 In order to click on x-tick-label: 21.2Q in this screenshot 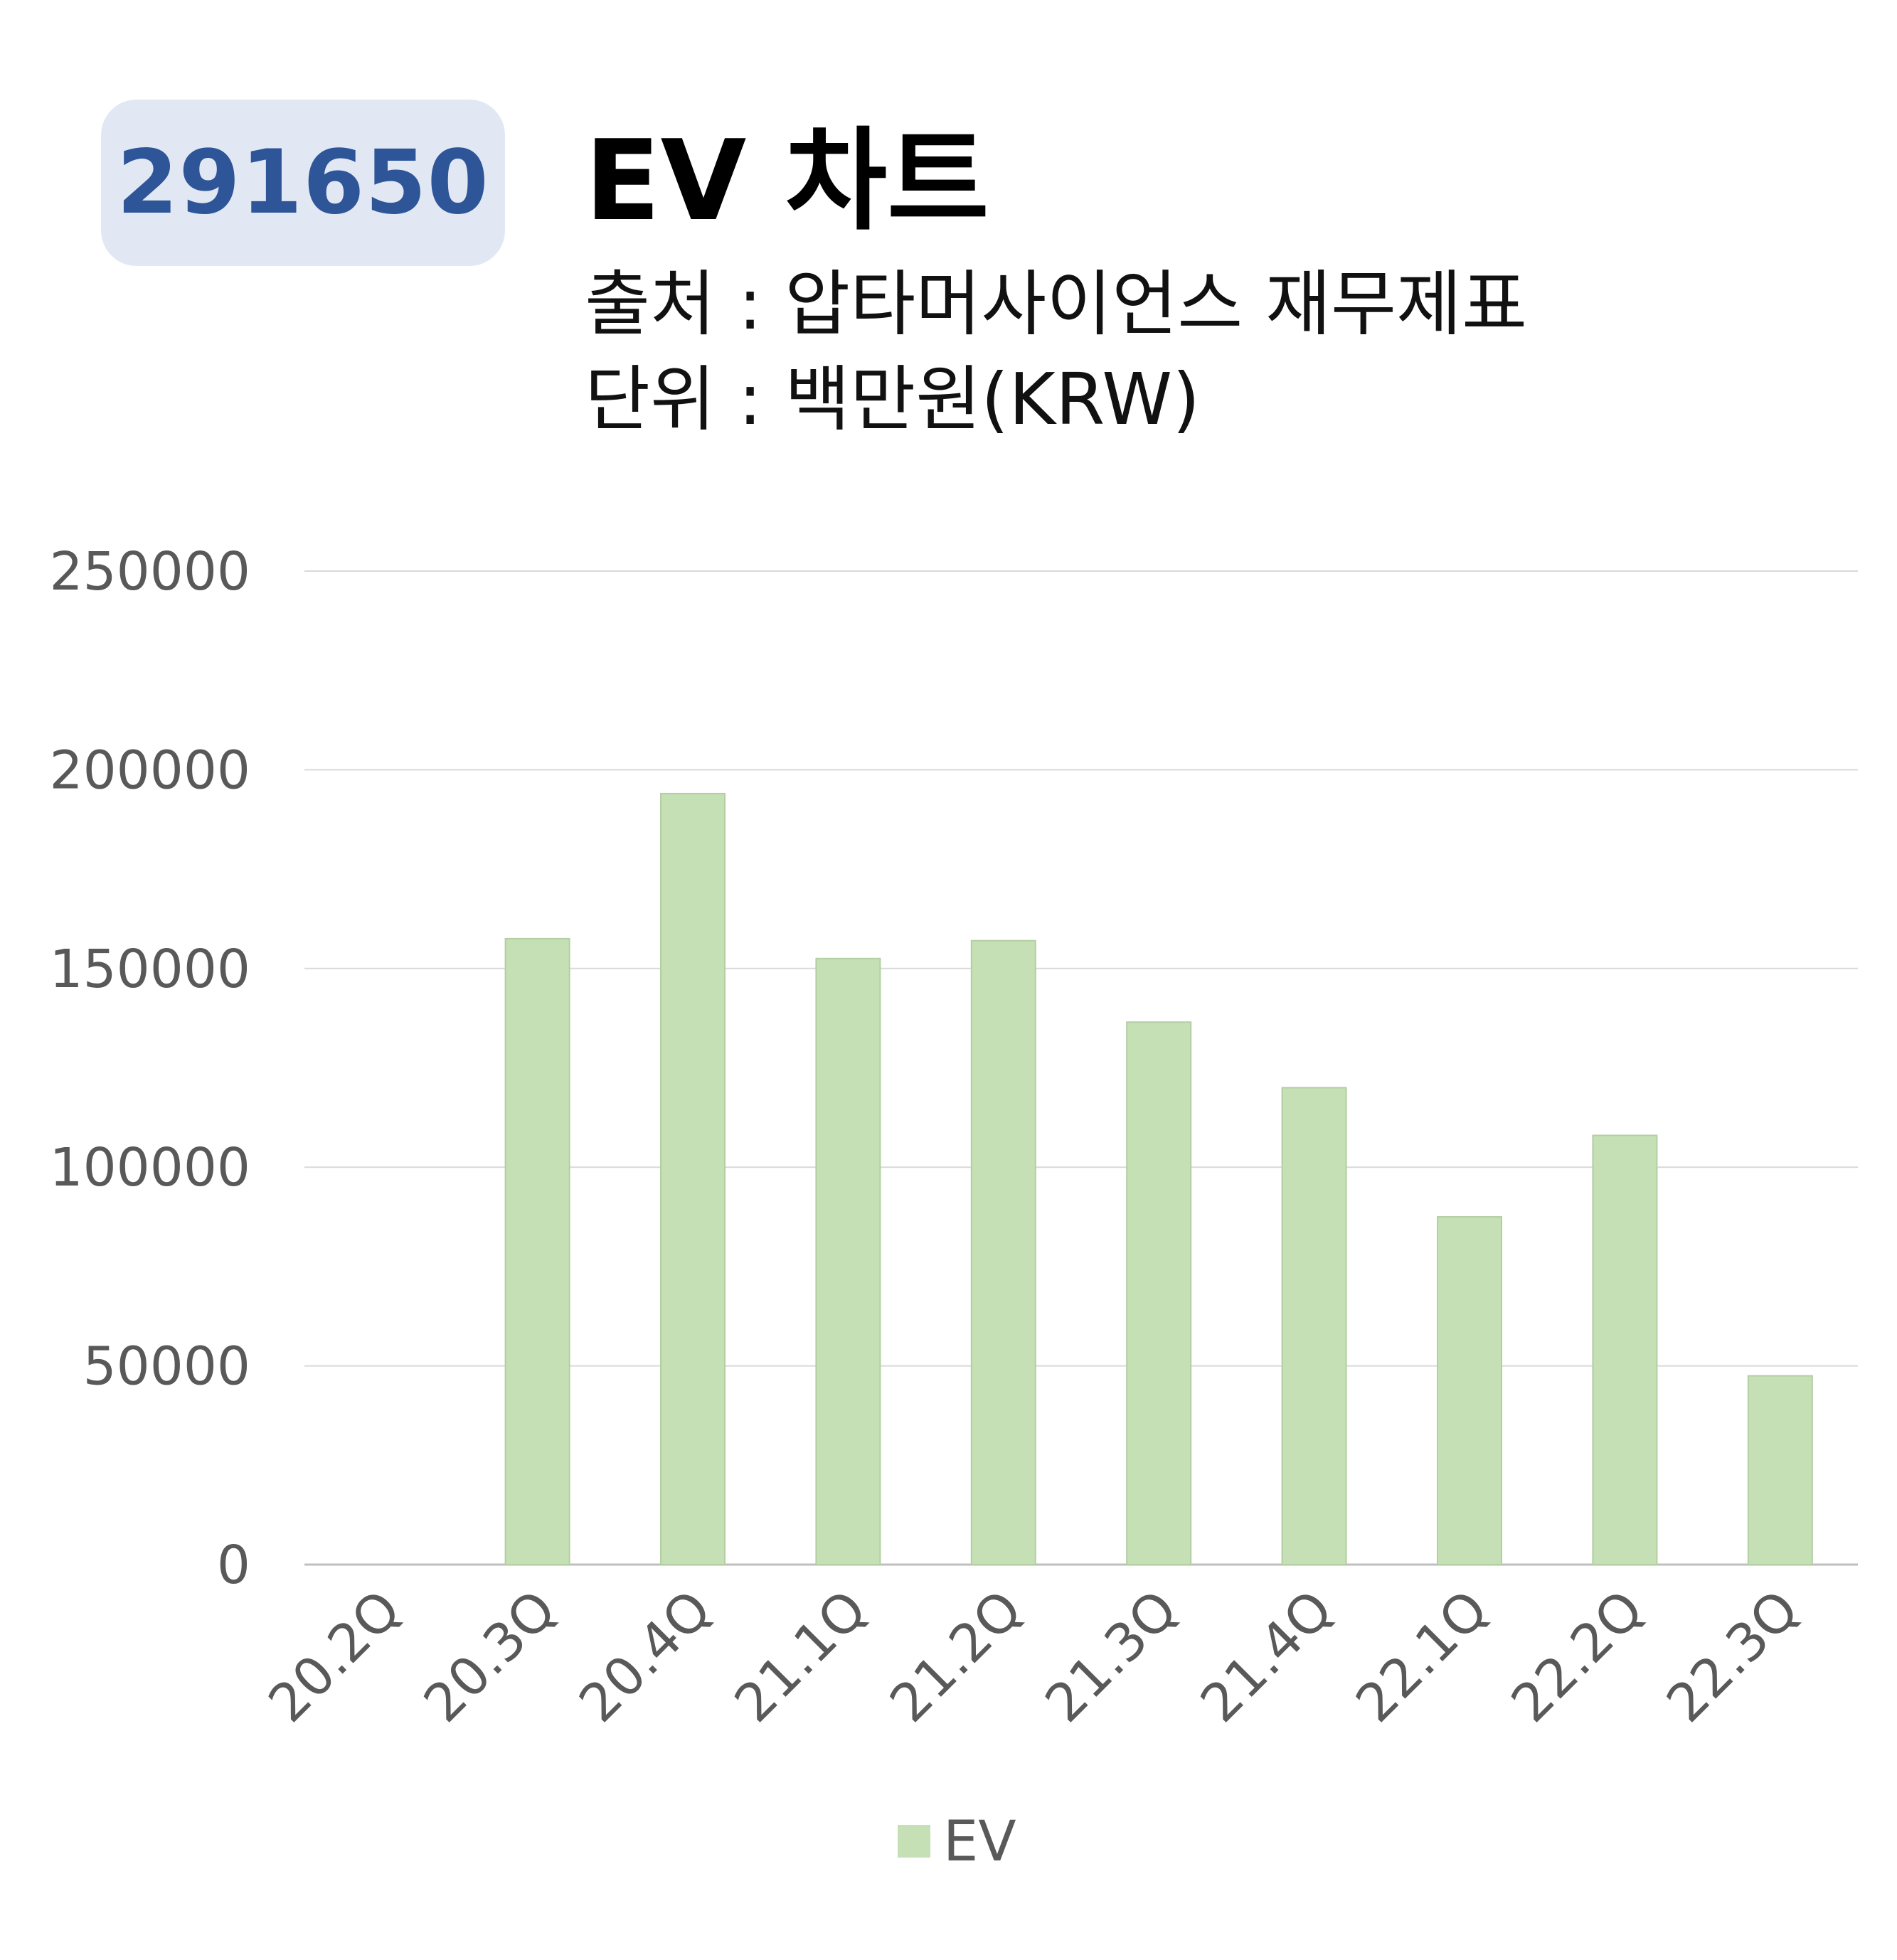, I will do `click(956, 1657)`.